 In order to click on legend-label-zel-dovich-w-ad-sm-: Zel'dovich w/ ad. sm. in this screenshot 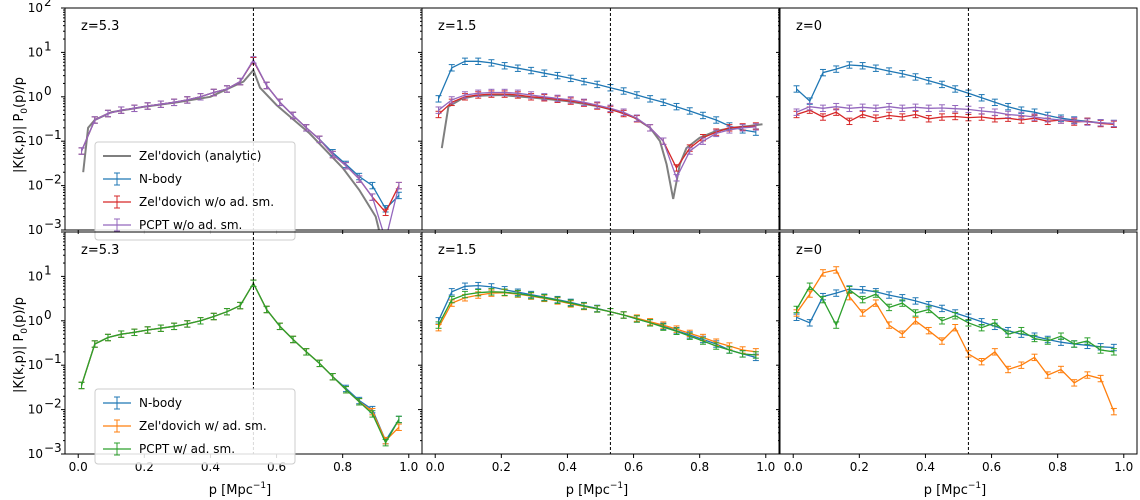, I will do `click(203, 426)`.